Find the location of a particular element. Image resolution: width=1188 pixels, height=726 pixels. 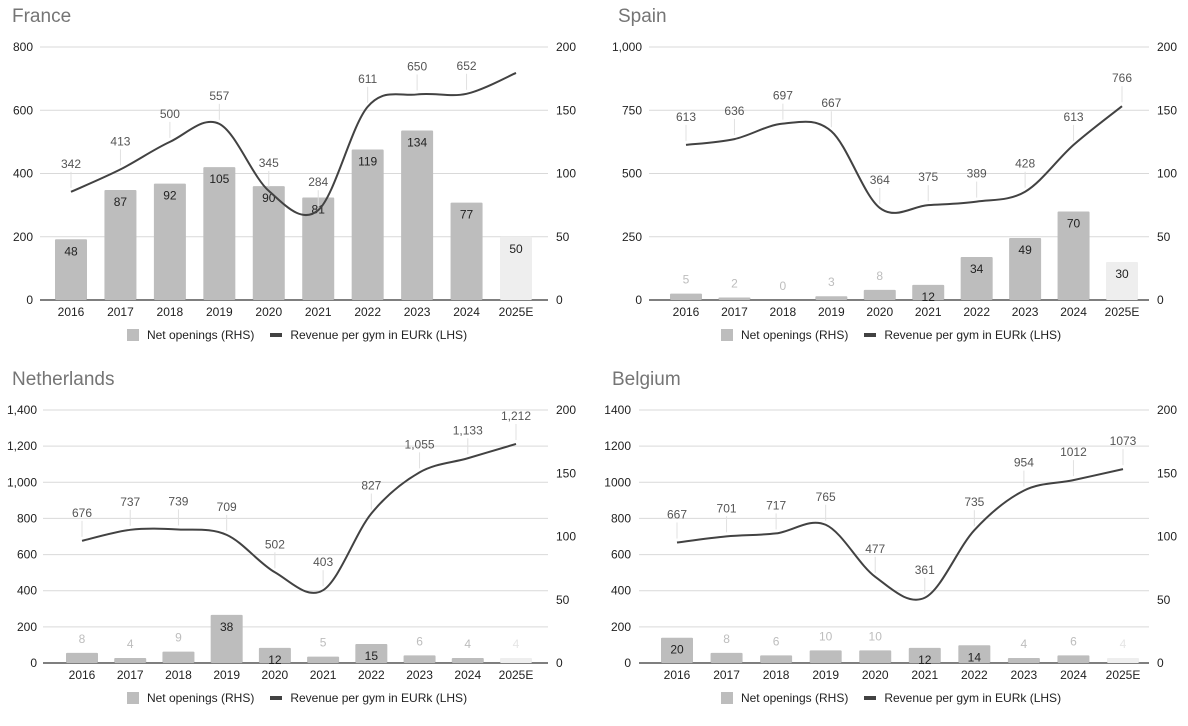

bar-data-label: 8 is located at coordinates (879, 276).